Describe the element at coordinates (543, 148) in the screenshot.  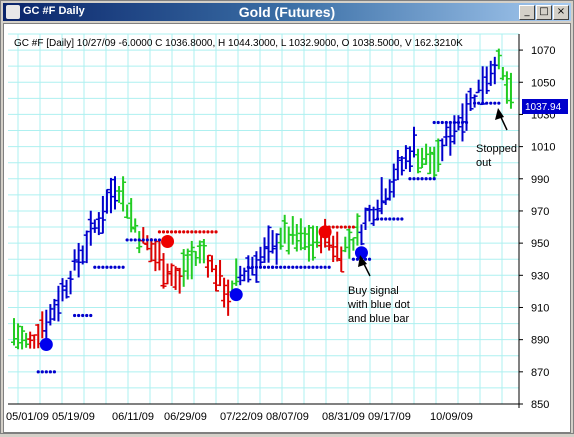
I see `y-tick-label: 1010` at that location.